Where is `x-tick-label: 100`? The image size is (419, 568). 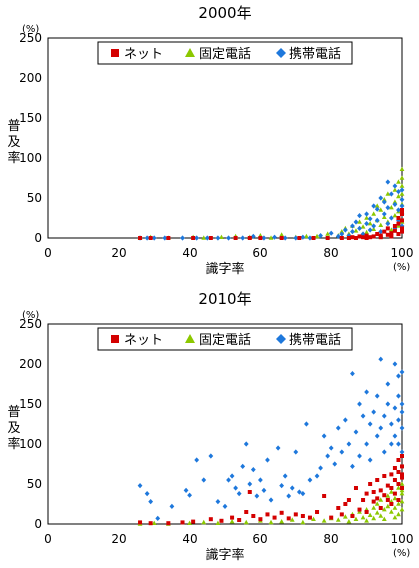
x-tick-label: 100 is located at coordinates (402, 539).